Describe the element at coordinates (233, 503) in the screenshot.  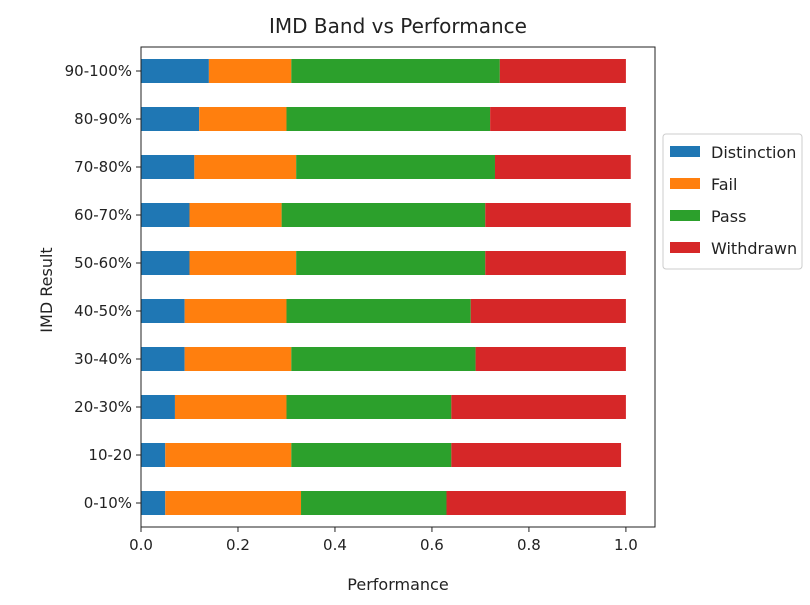
I see `bar-fail-0-10%` at that location.